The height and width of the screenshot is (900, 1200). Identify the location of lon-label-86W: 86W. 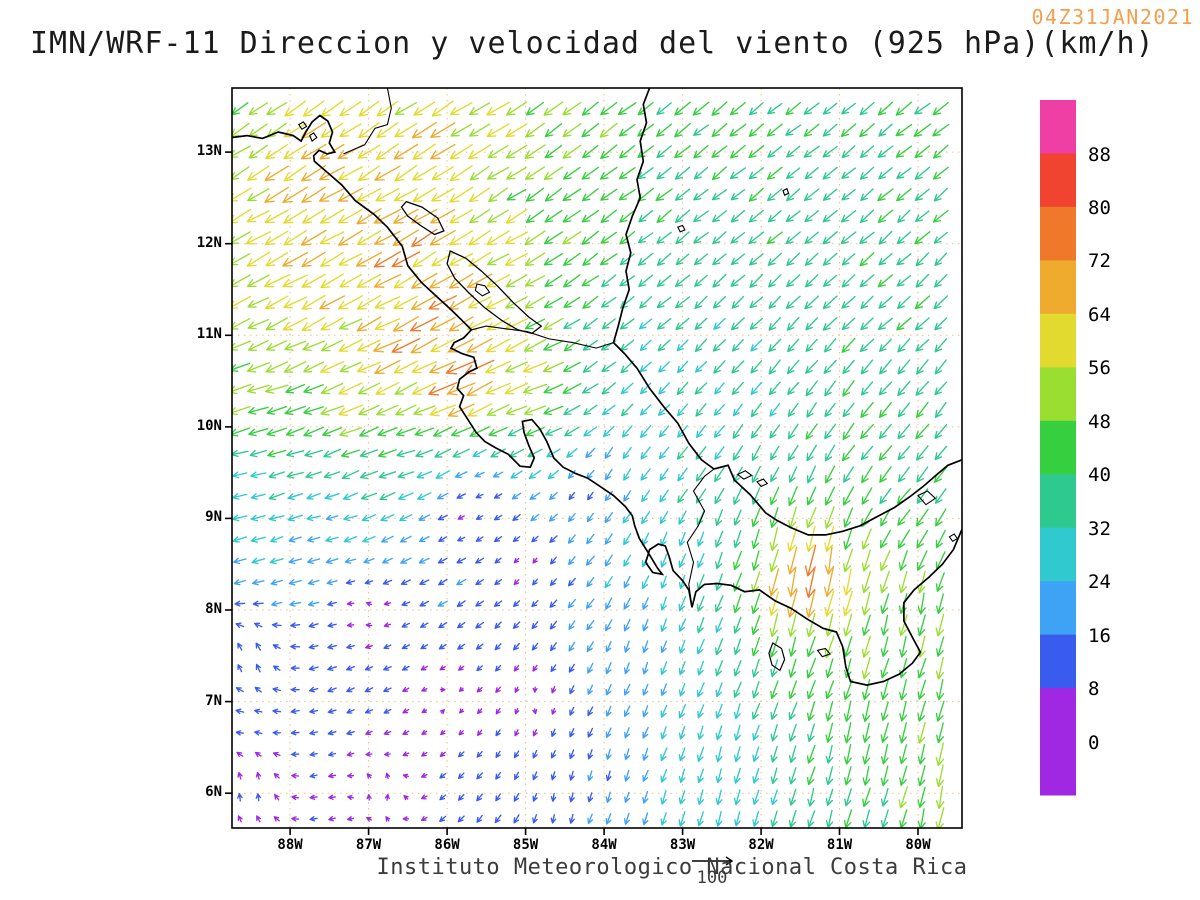
(447, 845).